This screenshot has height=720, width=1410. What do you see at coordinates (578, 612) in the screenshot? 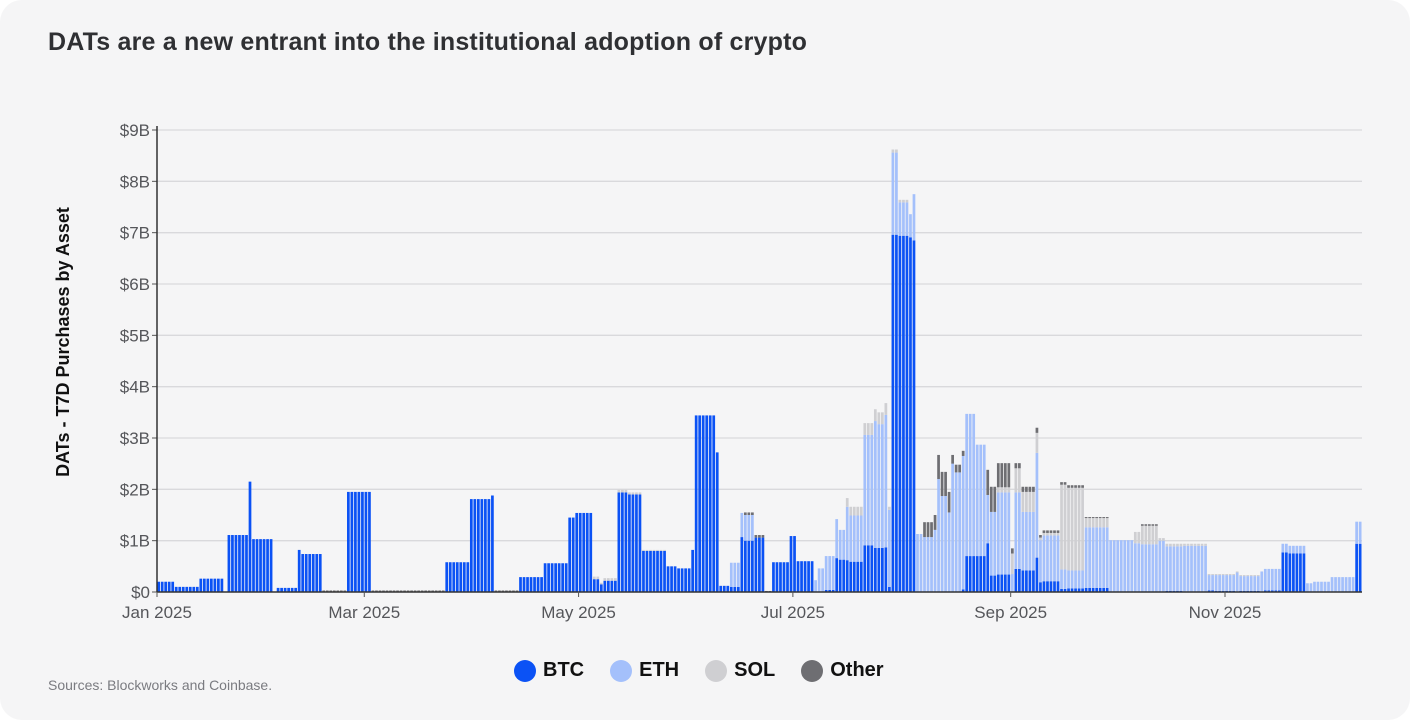
I see `x-tick-label: May 2025` at bounding box center [578, 612].